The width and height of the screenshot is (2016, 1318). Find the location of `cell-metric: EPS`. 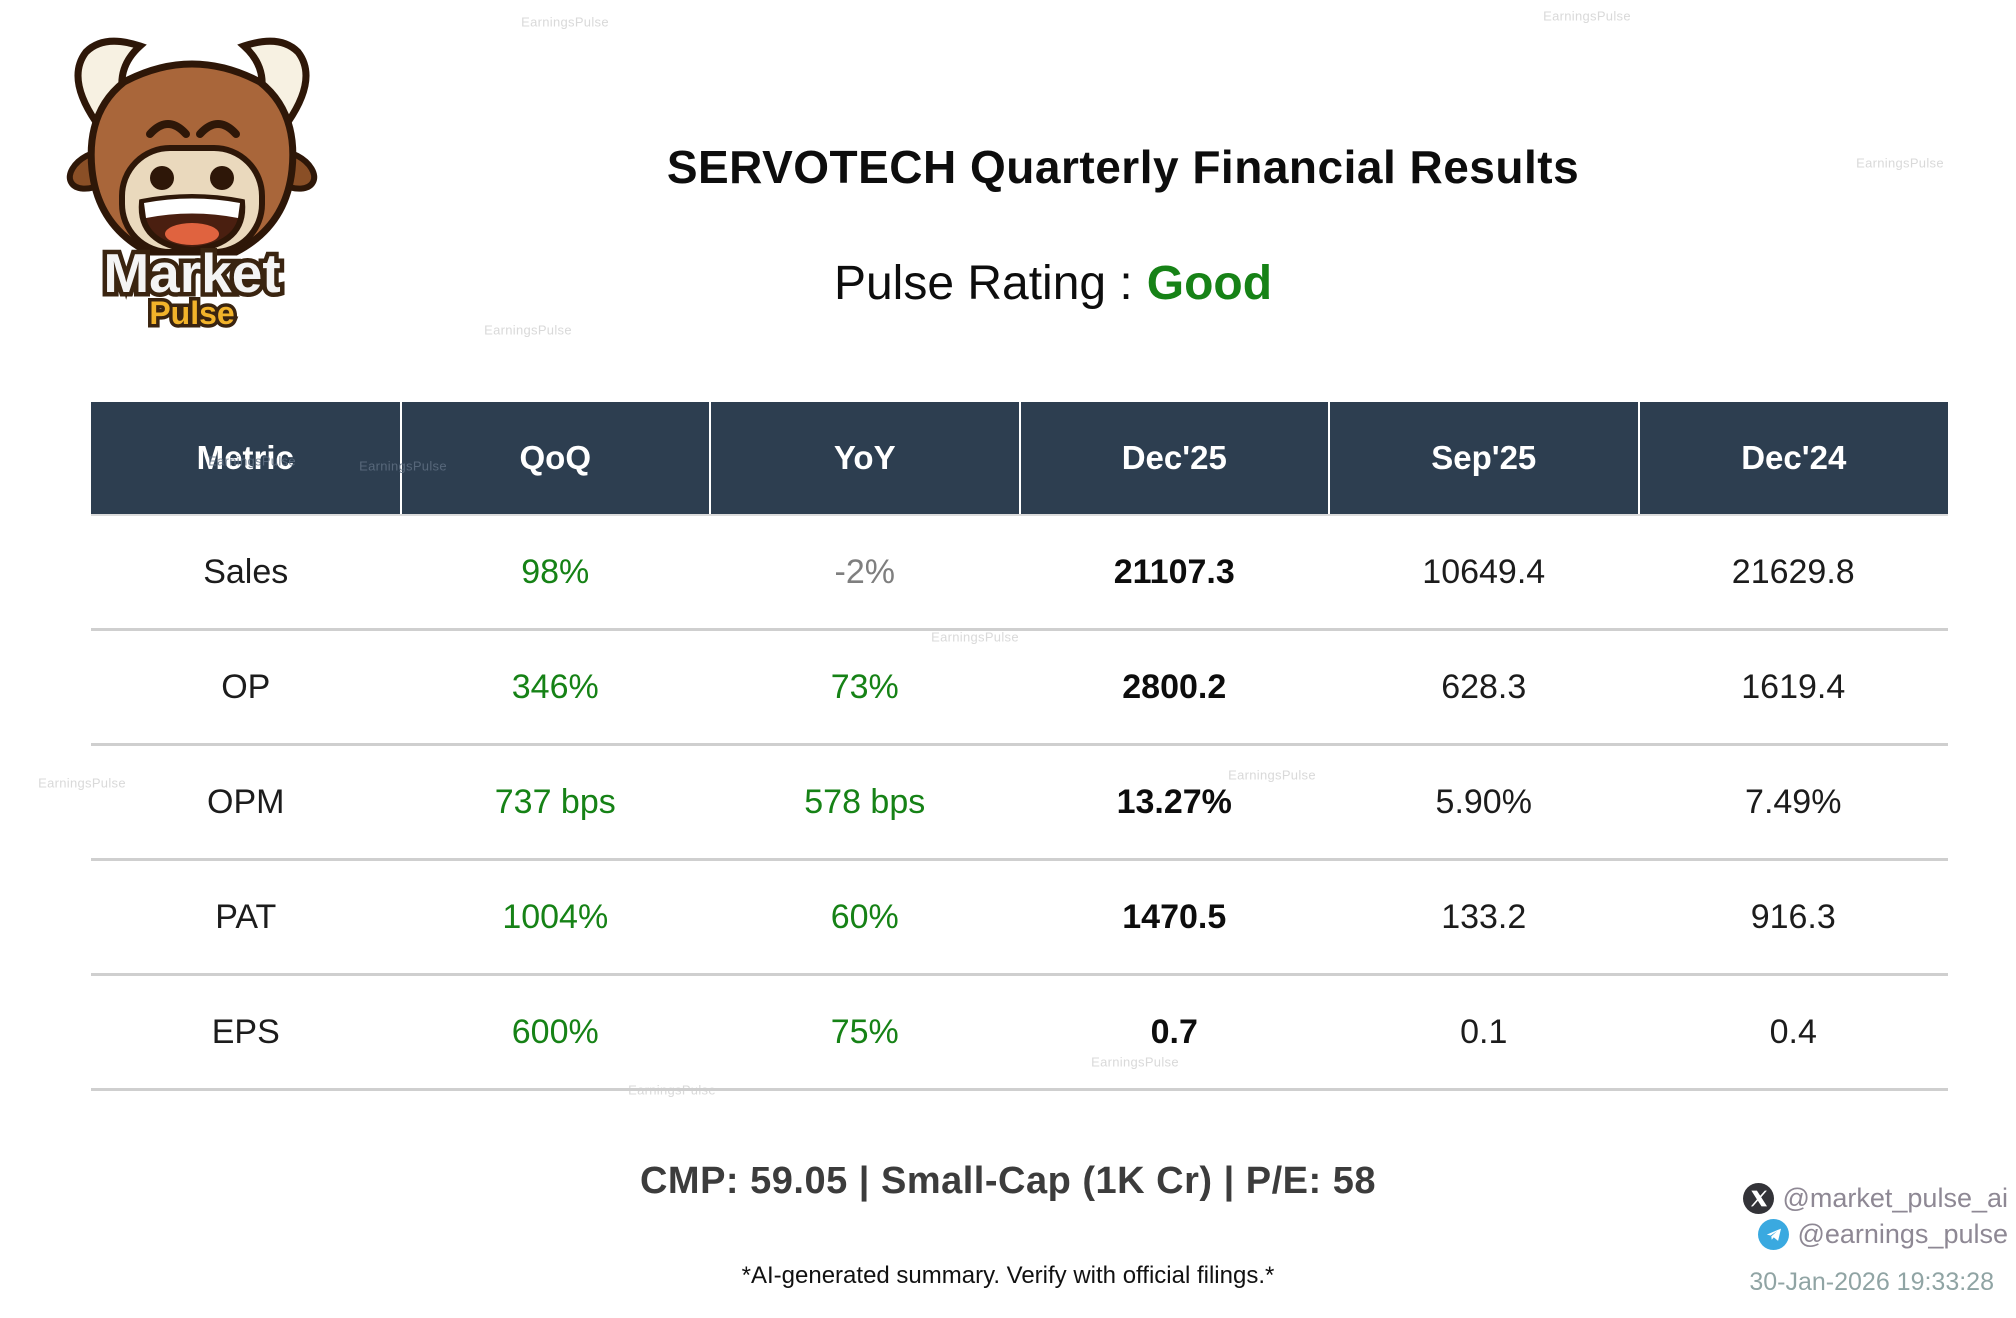

cell-metric: EPS is located at coordinates (246, 1032).